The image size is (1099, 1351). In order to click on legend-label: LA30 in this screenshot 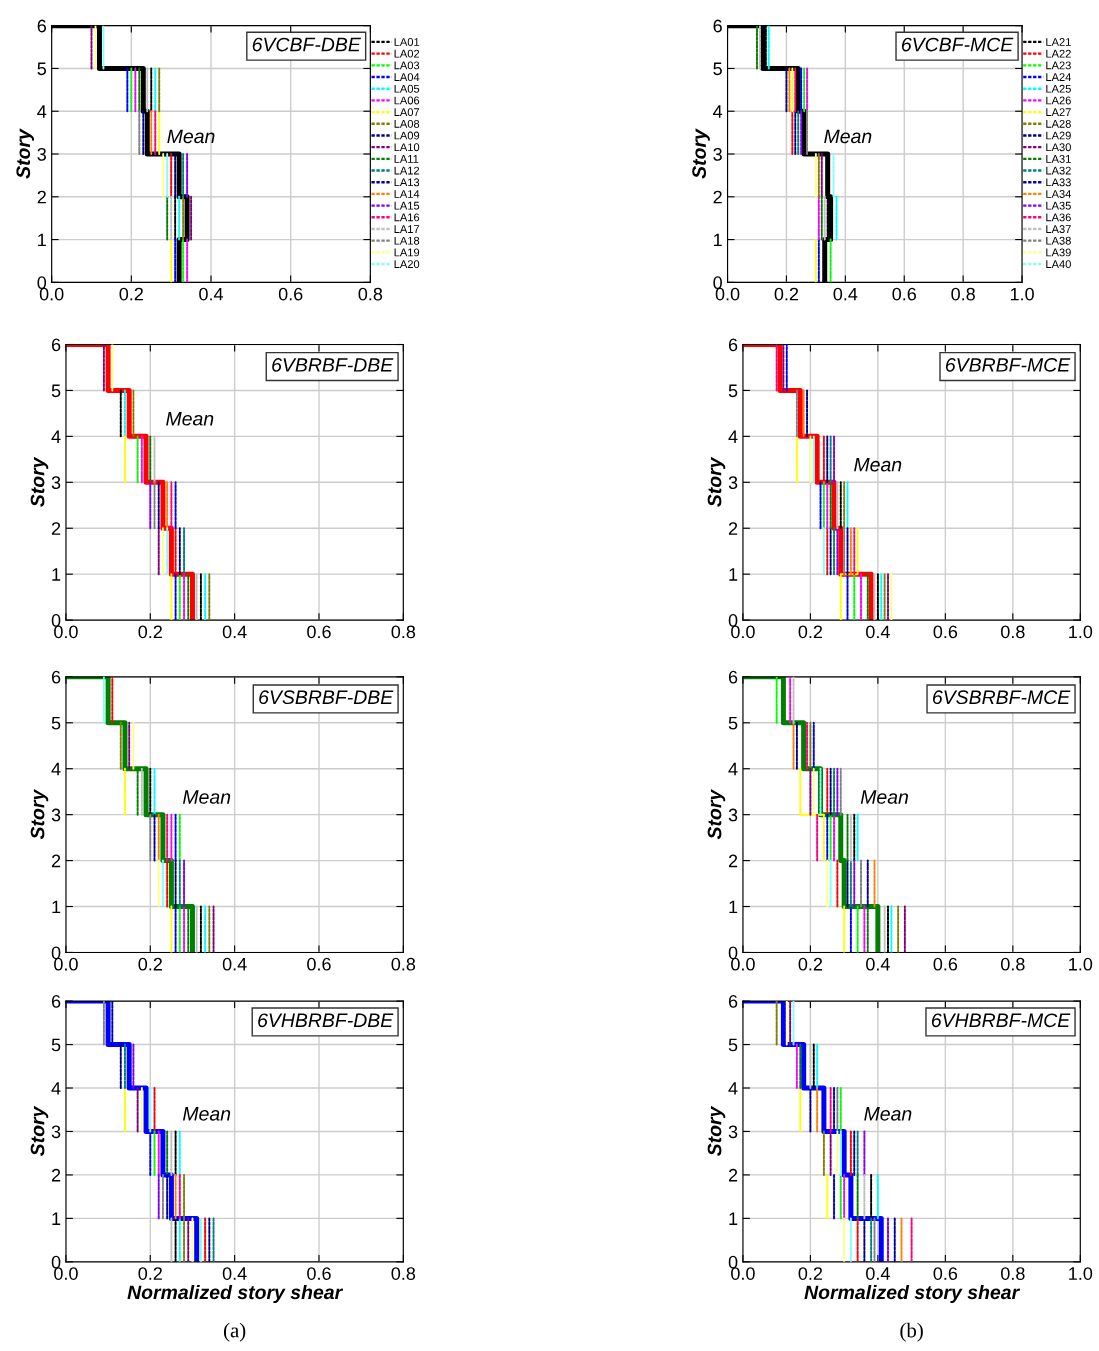, I will do `click(1058, 147)`.